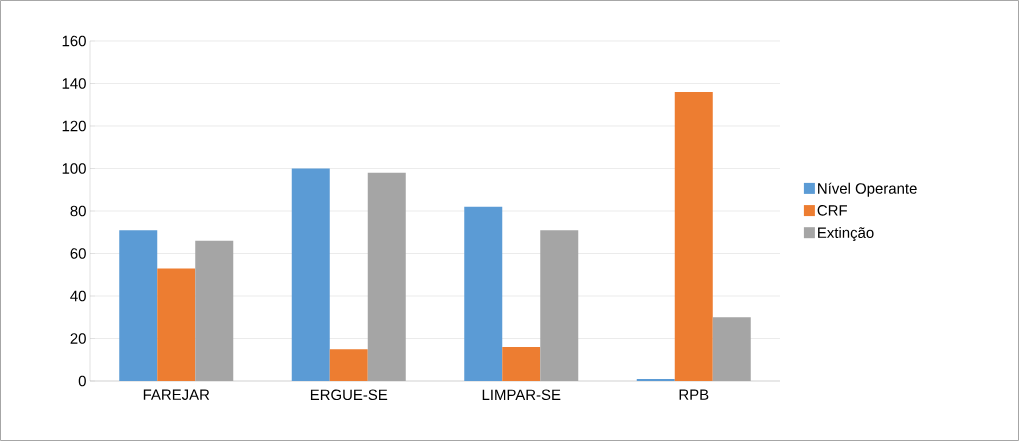 The height and width of the screenshot is (441, 1019). I want to click on y-tick-label: 100, so click(74, 168).